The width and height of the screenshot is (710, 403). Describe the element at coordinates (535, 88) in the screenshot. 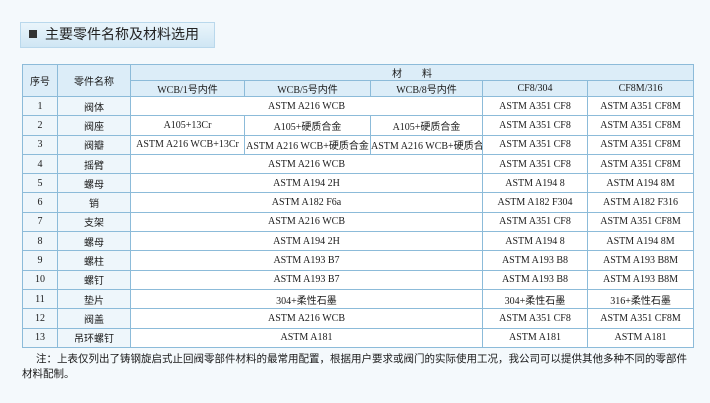

I see `grade-header: CF8/304` at that location.